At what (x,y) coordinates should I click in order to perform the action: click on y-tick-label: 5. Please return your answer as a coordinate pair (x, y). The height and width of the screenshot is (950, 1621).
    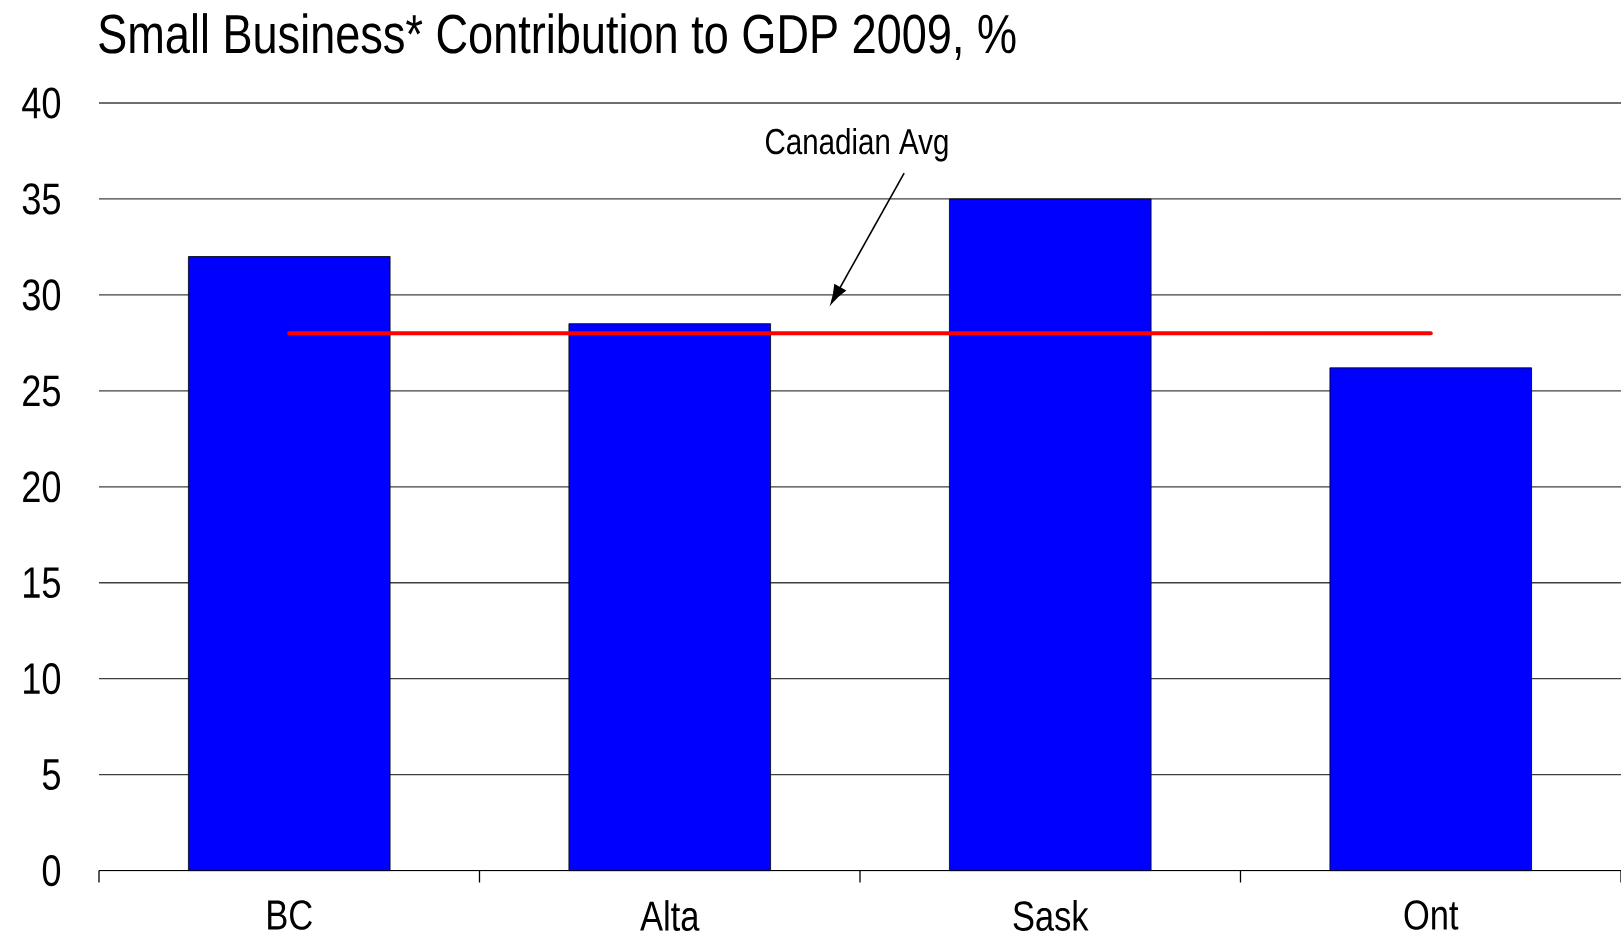
    Looking at the image, I should click on (51, 774).